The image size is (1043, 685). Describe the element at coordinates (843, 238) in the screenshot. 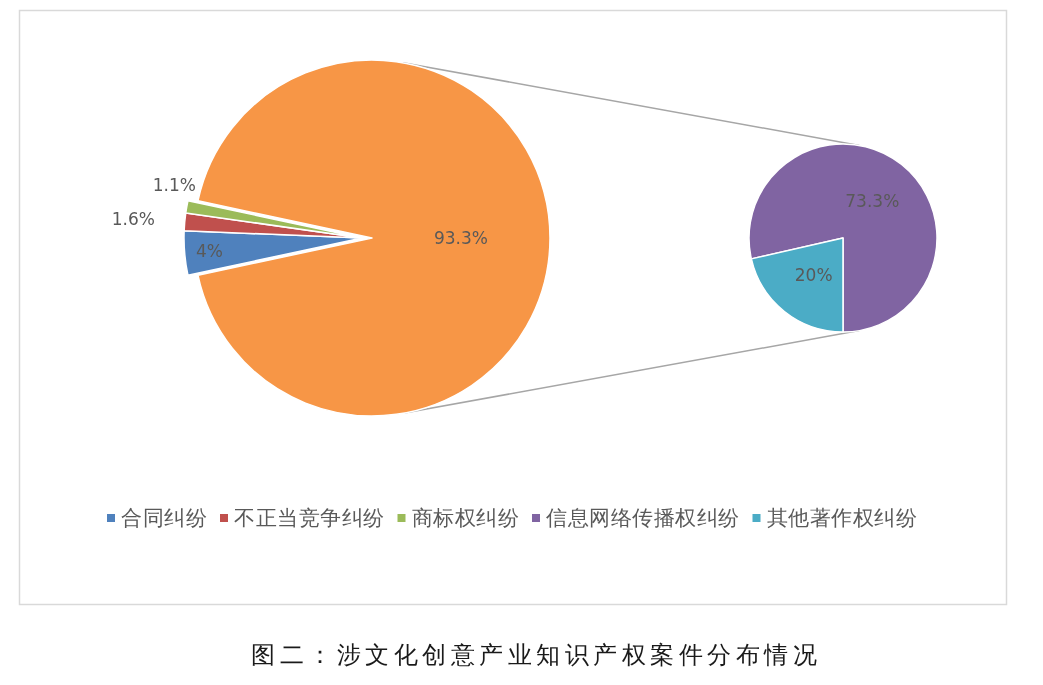

I see `pie-slice` at that location.